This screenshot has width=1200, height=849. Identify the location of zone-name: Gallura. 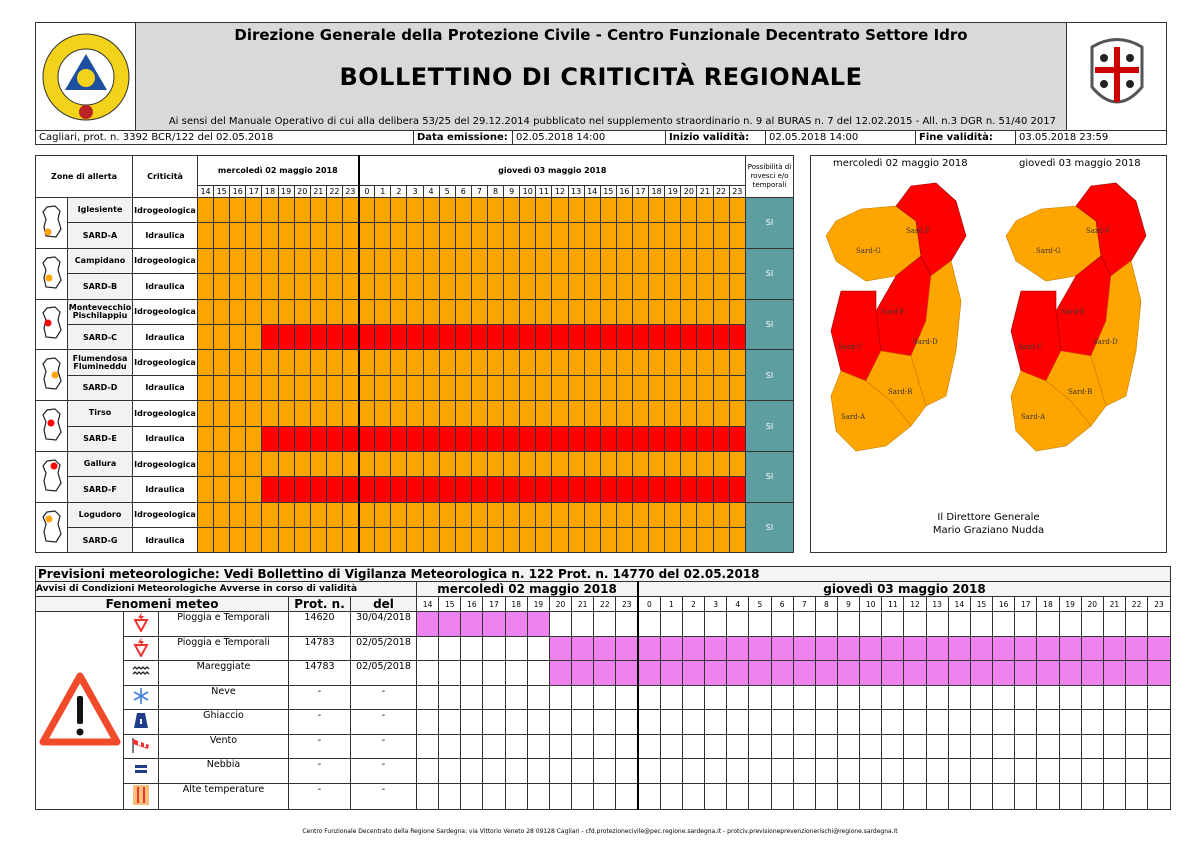
(100, 464).